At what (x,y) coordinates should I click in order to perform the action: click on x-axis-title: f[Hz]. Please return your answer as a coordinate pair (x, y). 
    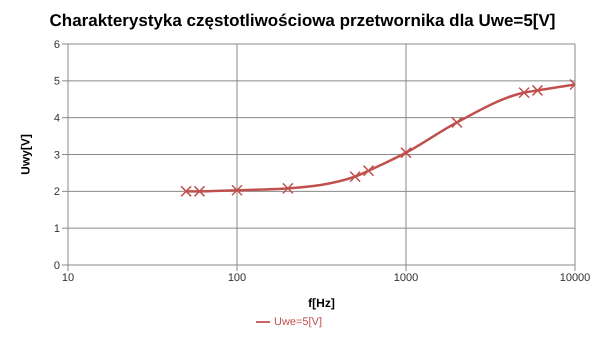
    Looking at the image, I should click on (321, 303).